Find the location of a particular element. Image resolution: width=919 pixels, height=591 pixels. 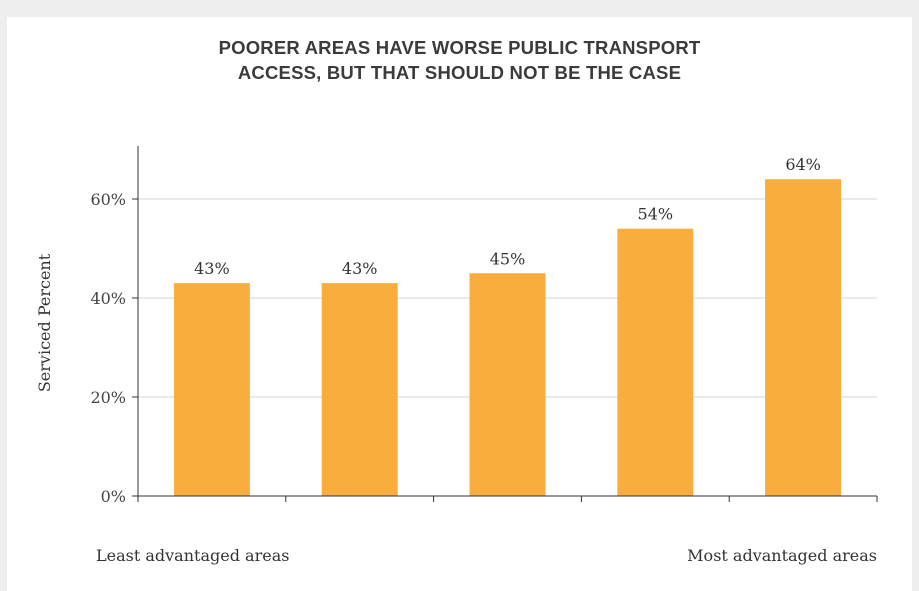

chart-title-line-2: ACCESS, BUT THAT SHOULD NOT BE THE CASE is located at coordinates (459, 72).